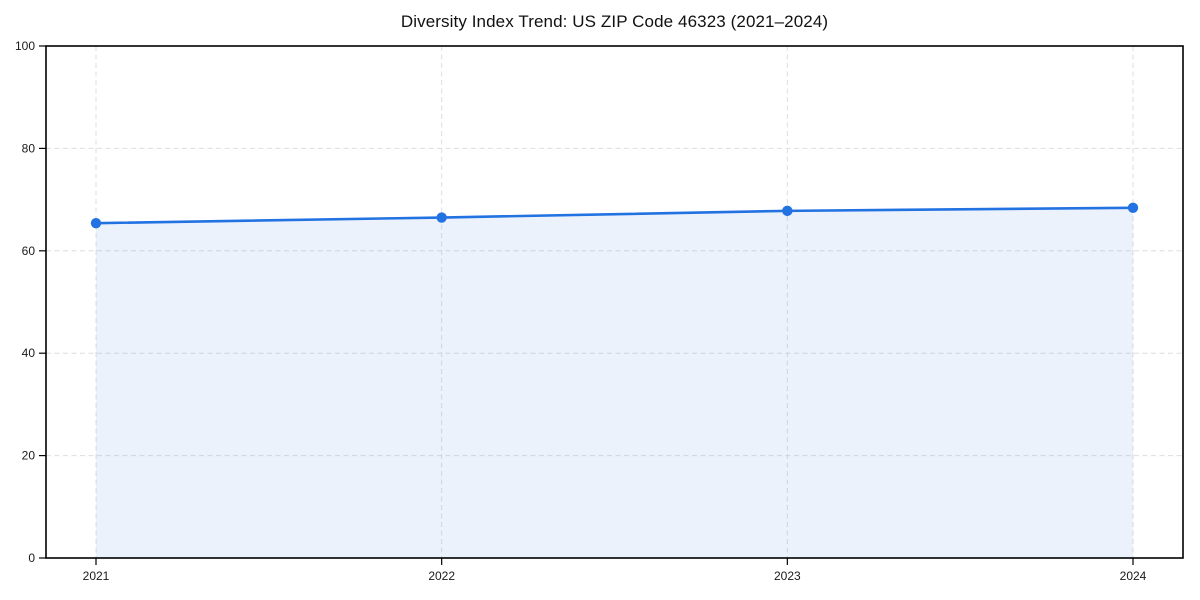  Describe the element at coordinates (29, 456) in the screenshot. I see `y-tick-label: 20` at that location.